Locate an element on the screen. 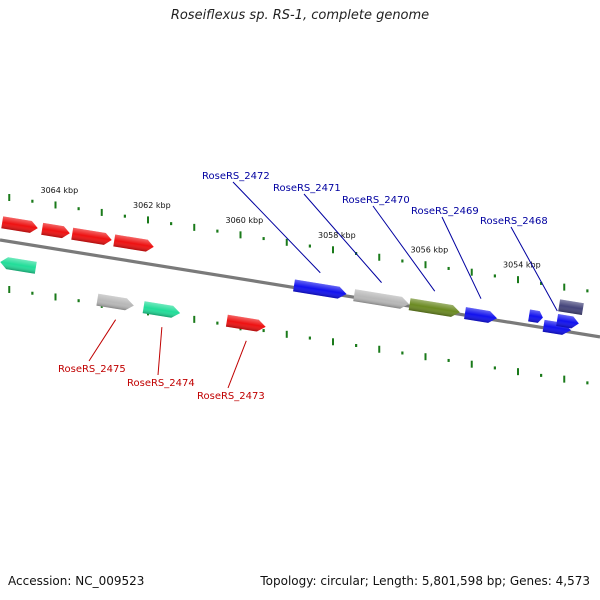 The image size is (600, 600). gene-label-rosers-2474: RoseRS_2474 is located at coordinates (161, 383).